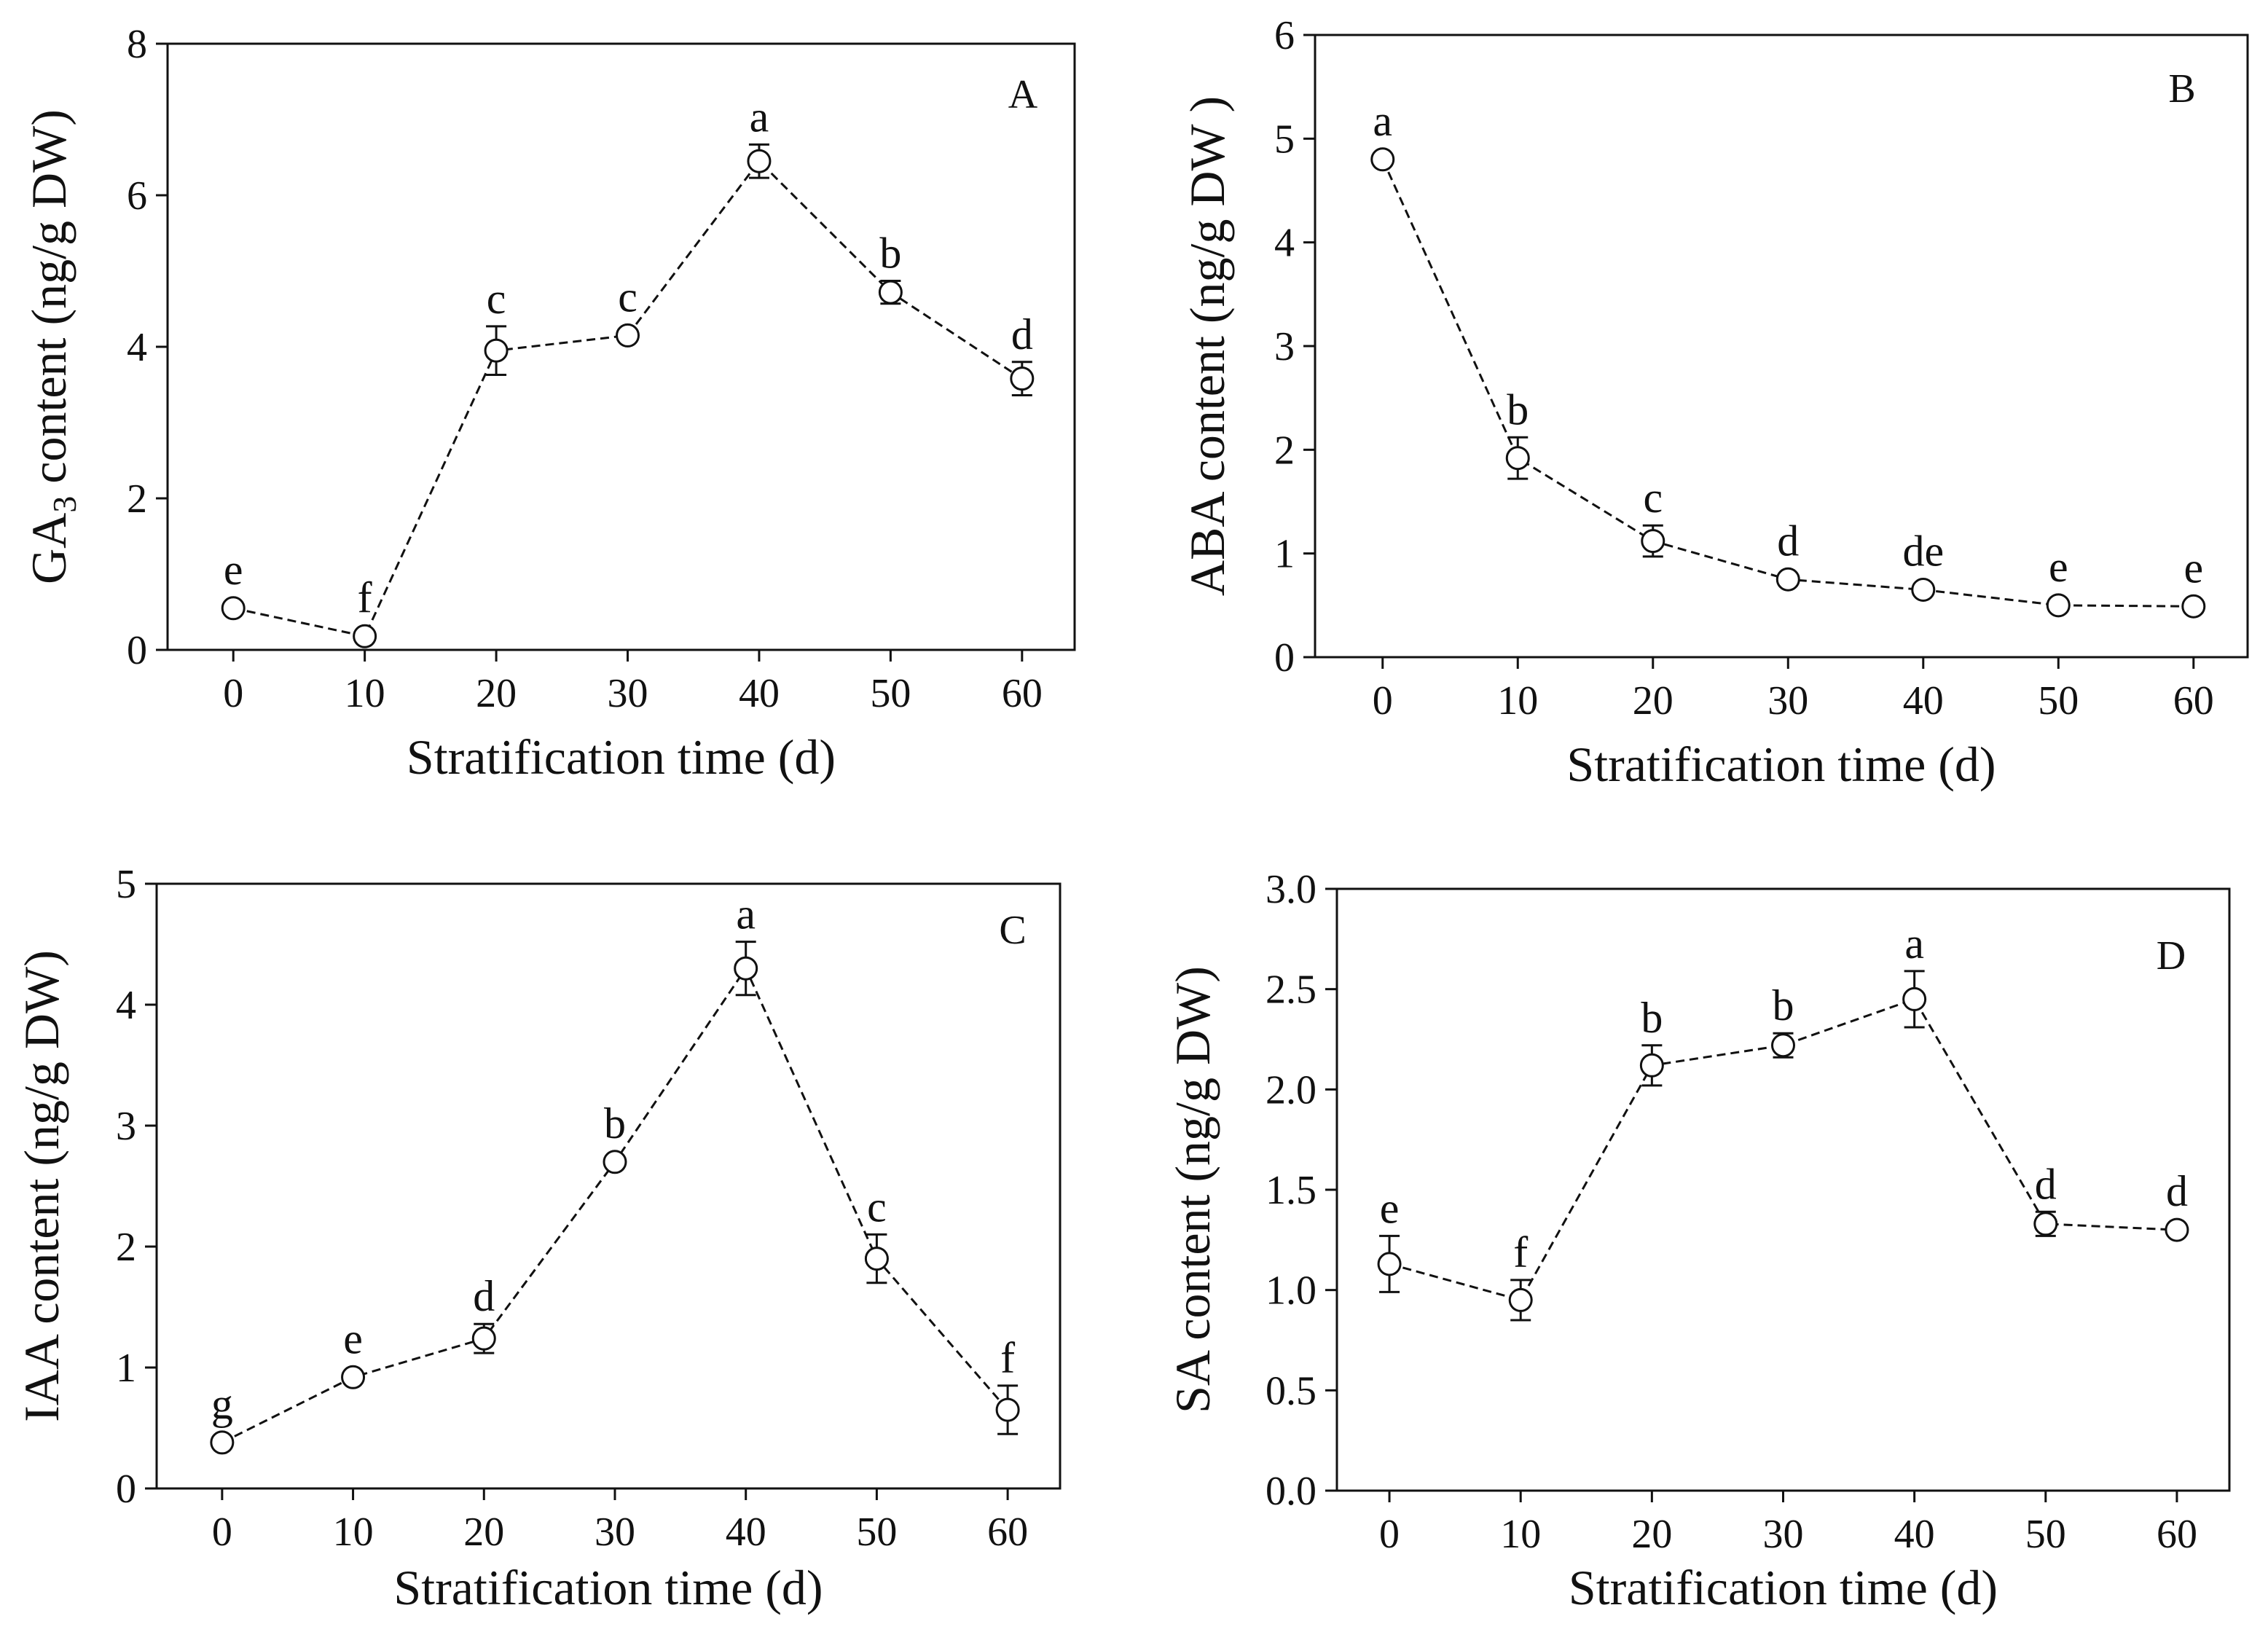 This screenshot has width=2268, height=1640. I want to click on y-tick-label: 8, so click(137, 44).